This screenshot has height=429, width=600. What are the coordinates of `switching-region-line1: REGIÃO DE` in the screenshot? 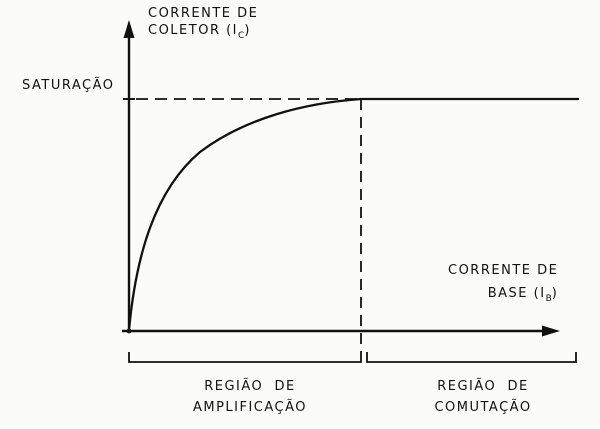 It's located at (483, 386).